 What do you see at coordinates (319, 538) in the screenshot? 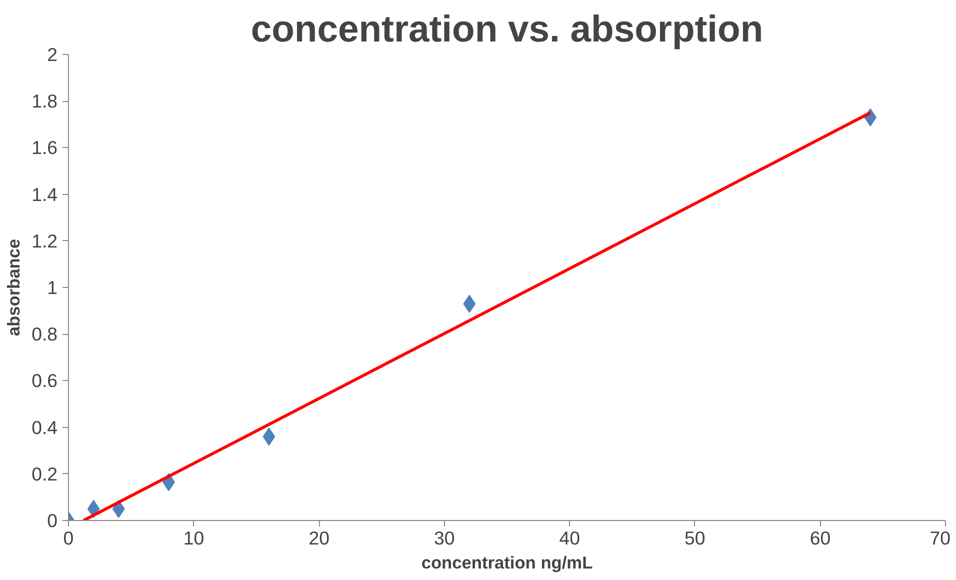
I see `x-tick-label: 20` at bounding box center [319, 538].